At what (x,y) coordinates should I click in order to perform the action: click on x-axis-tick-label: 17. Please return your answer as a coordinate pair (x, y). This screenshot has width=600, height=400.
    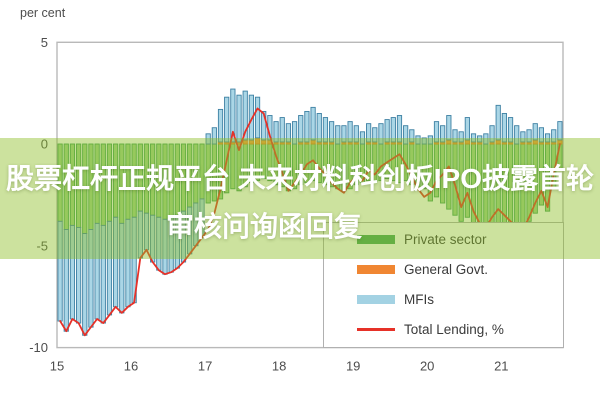
    Looking at the image, I should click on (205, 366).